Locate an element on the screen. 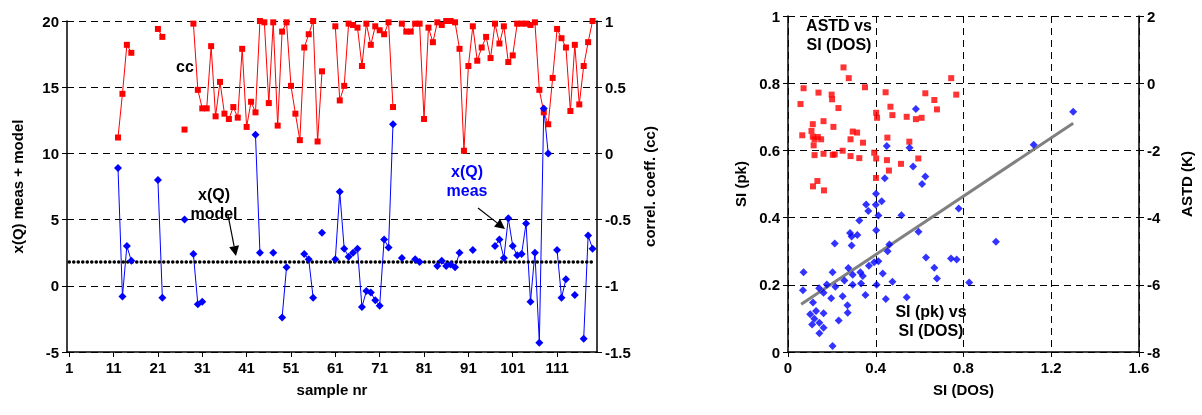 This screenshot has height=415, width=1202. x-tick-label: 31 is located at coordinates (202, 367).